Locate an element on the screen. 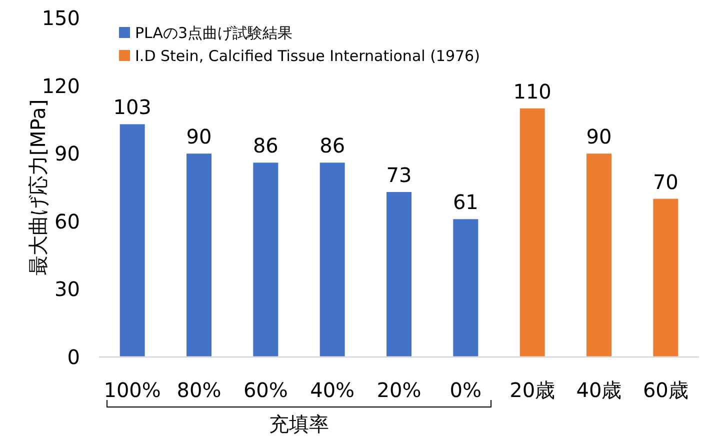 This screenshot has width=705, height=439. x-tick-label: 40歳 is located at coordinates (599, 390).